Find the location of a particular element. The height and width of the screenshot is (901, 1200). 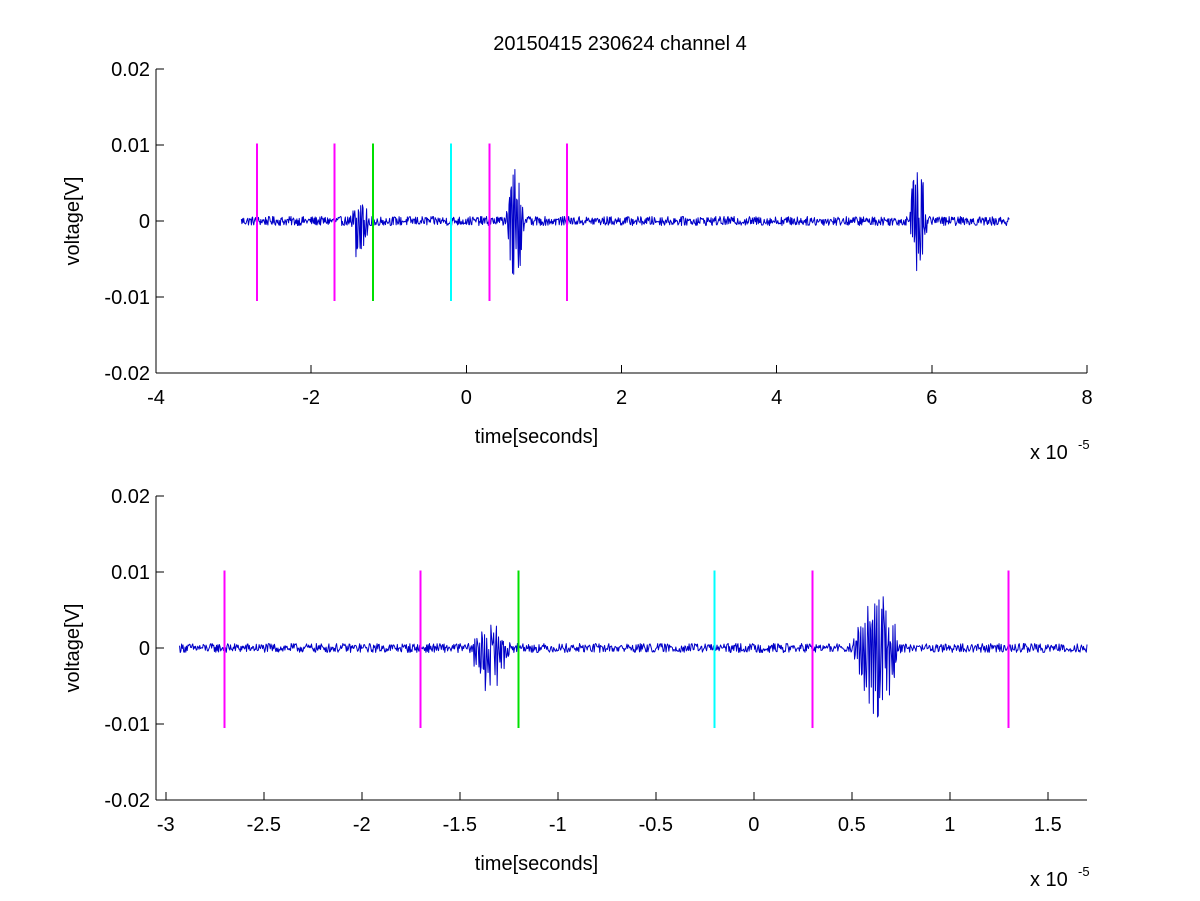

x-tick-label: -1 is located at coordinates (558, 825).